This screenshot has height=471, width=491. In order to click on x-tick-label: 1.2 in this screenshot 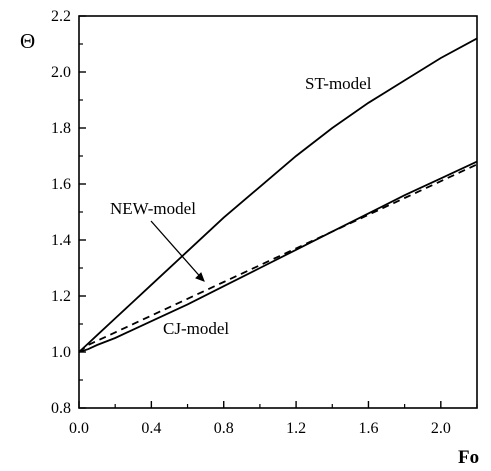, I will do `click(296, 428)`.